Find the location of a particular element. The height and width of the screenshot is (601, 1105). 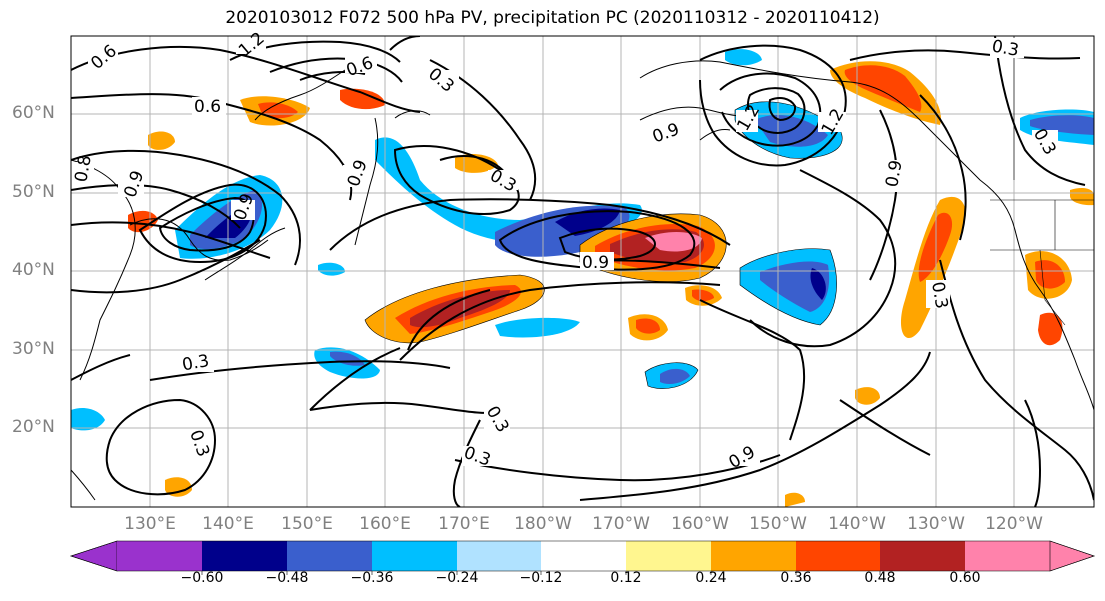

neg-anomaly-s3-core is located at coordinates (675, 376).